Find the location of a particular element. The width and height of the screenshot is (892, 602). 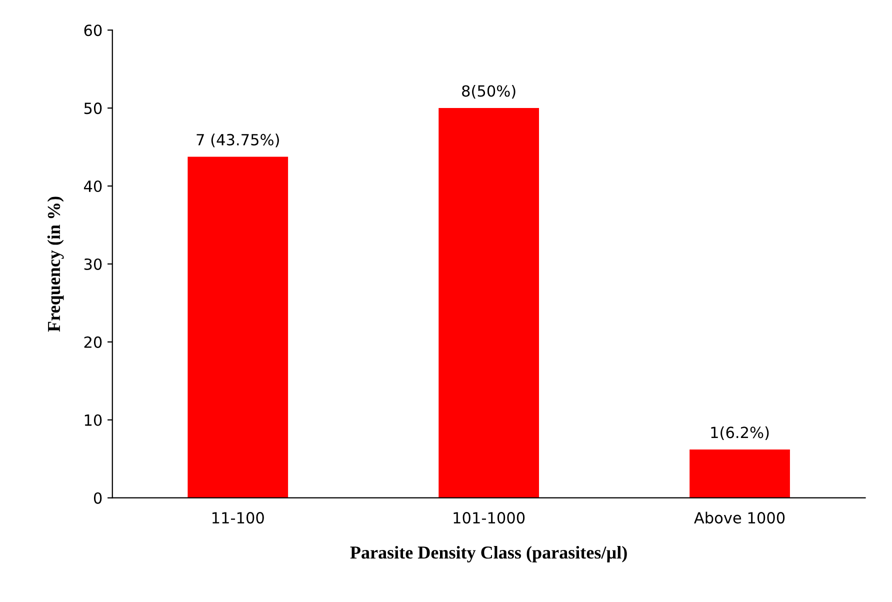

y-axis-title: Frequency (in %) is located at coordinates (55, 264).